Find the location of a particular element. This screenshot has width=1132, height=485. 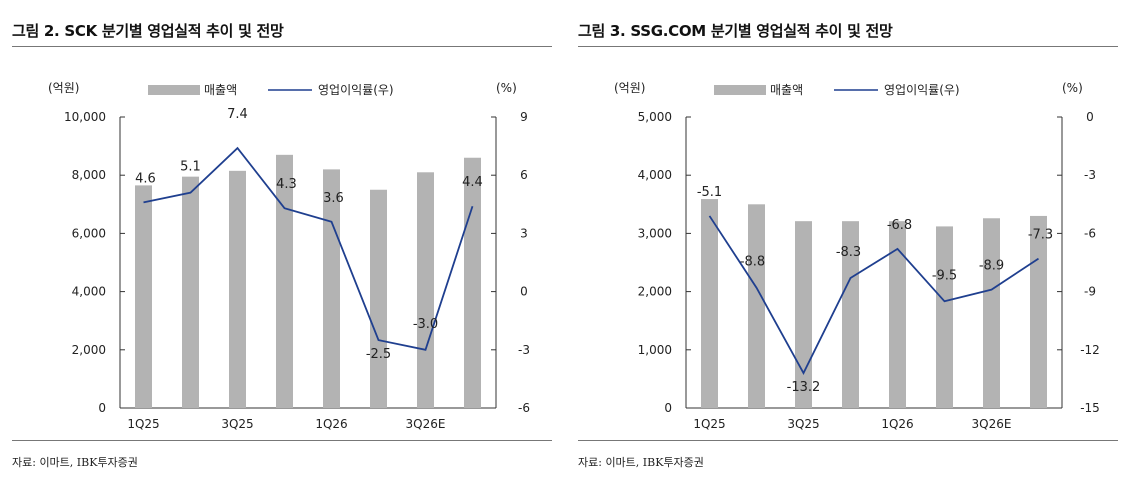

right-tick-label: 9 is located at coordinates (524, 117).